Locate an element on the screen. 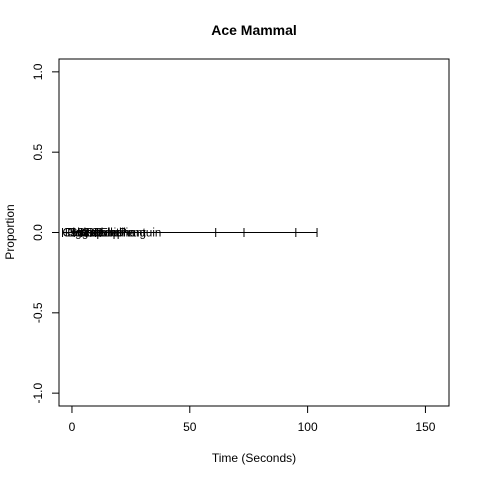 The height and width of the screenshot is (480, 480). y-tick-label: 0.0 is located at coordinates (38, 232).